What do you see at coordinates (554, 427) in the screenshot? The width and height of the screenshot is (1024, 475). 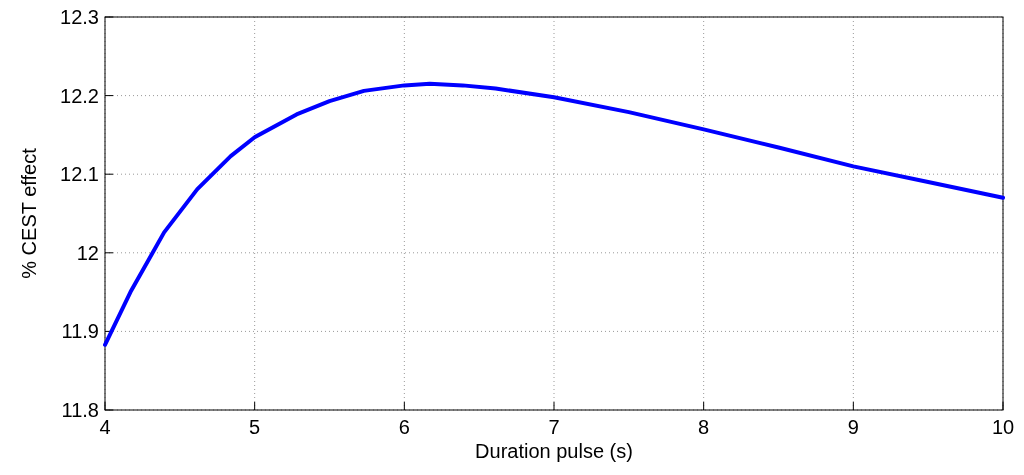 I see `x-tick-label: 7` at bounding box center [554, 427].